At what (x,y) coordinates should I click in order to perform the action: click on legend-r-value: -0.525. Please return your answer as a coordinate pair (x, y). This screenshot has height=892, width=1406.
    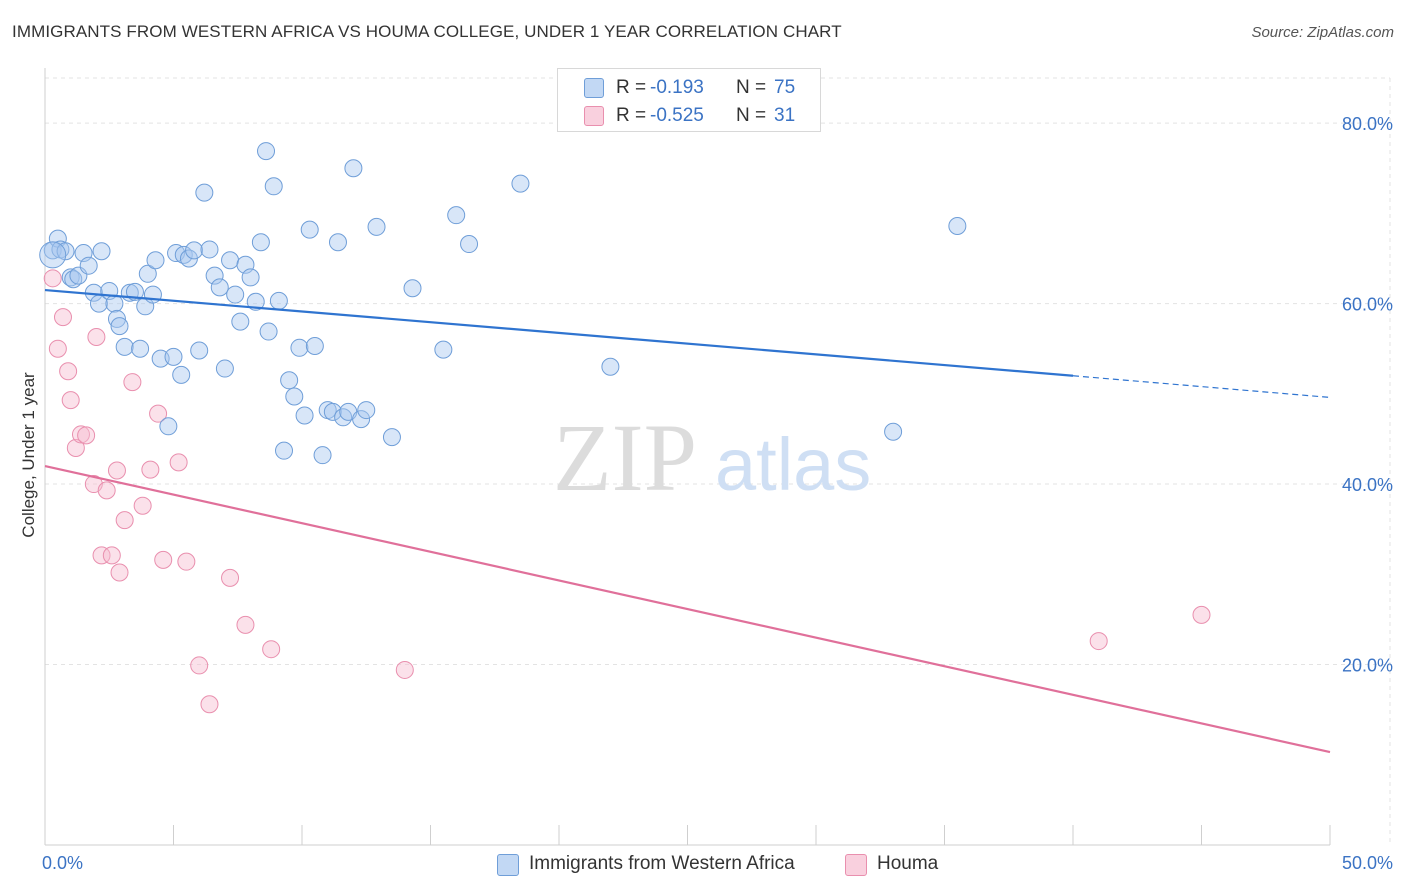
    Looking at the image, I should click on (677, 115).